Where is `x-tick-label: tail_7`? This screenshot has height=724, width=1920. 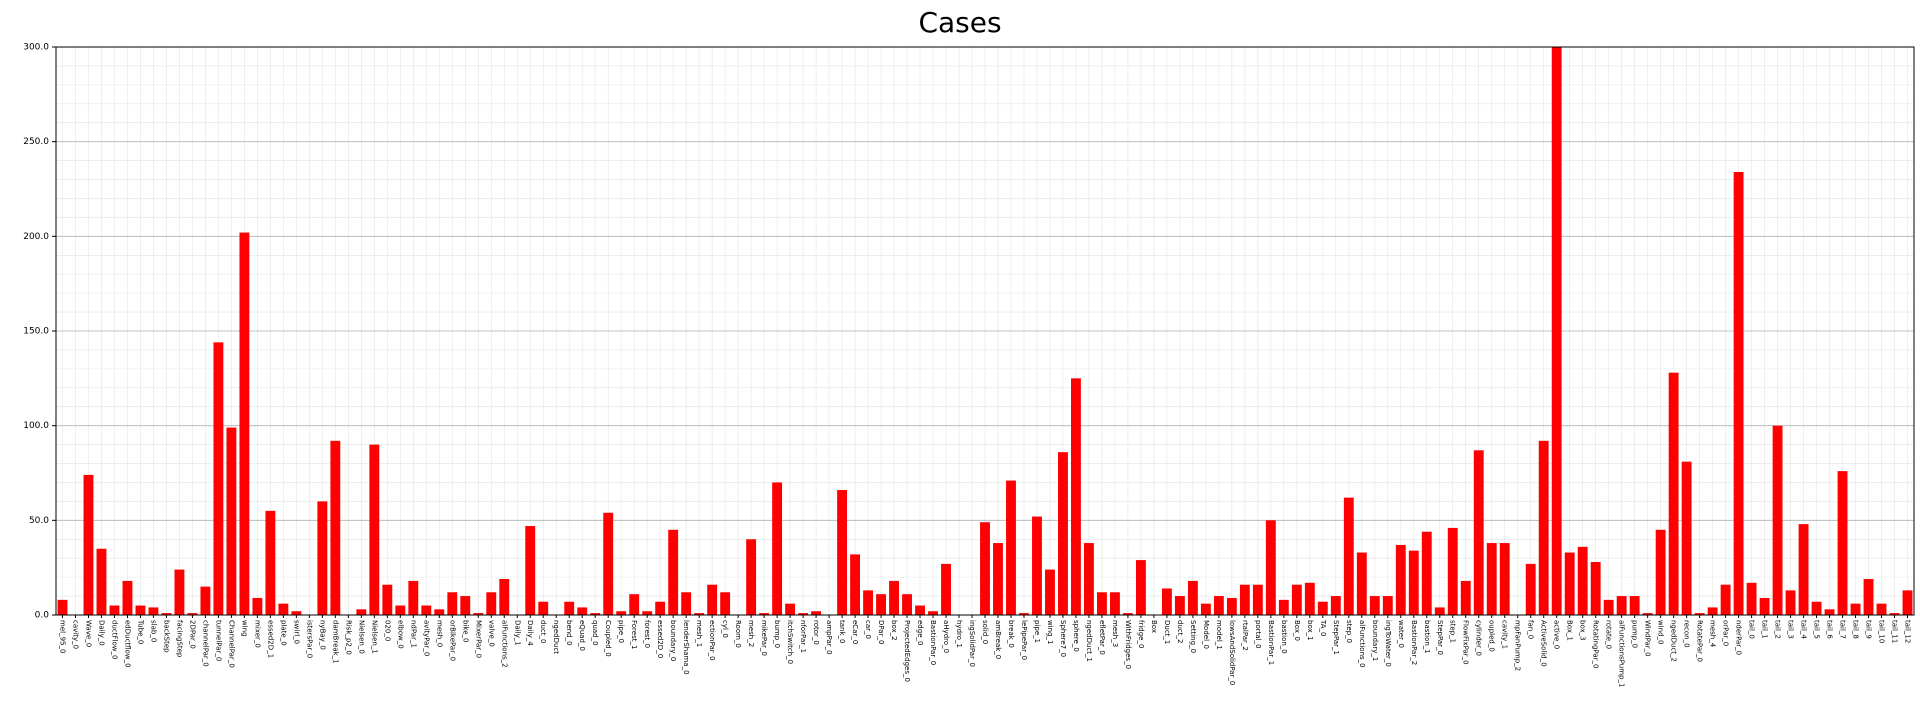 x-tick-label: tail_7 is located at coordinates (1843, 629).